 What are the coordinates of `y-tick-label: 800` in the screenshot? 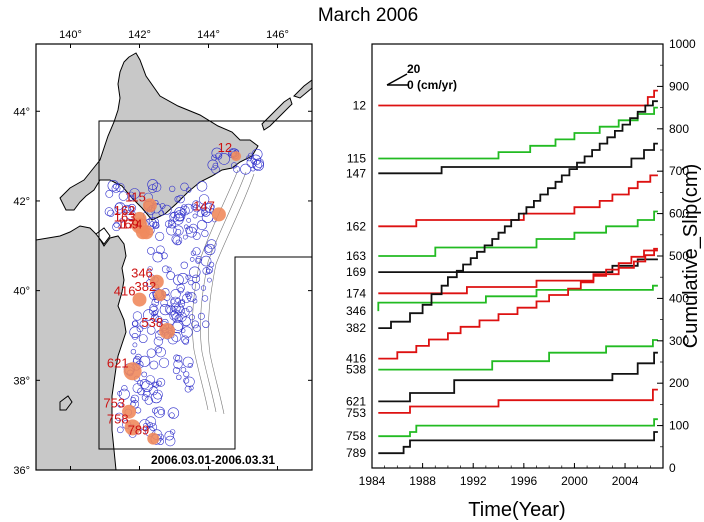 It's located at (679, 129).